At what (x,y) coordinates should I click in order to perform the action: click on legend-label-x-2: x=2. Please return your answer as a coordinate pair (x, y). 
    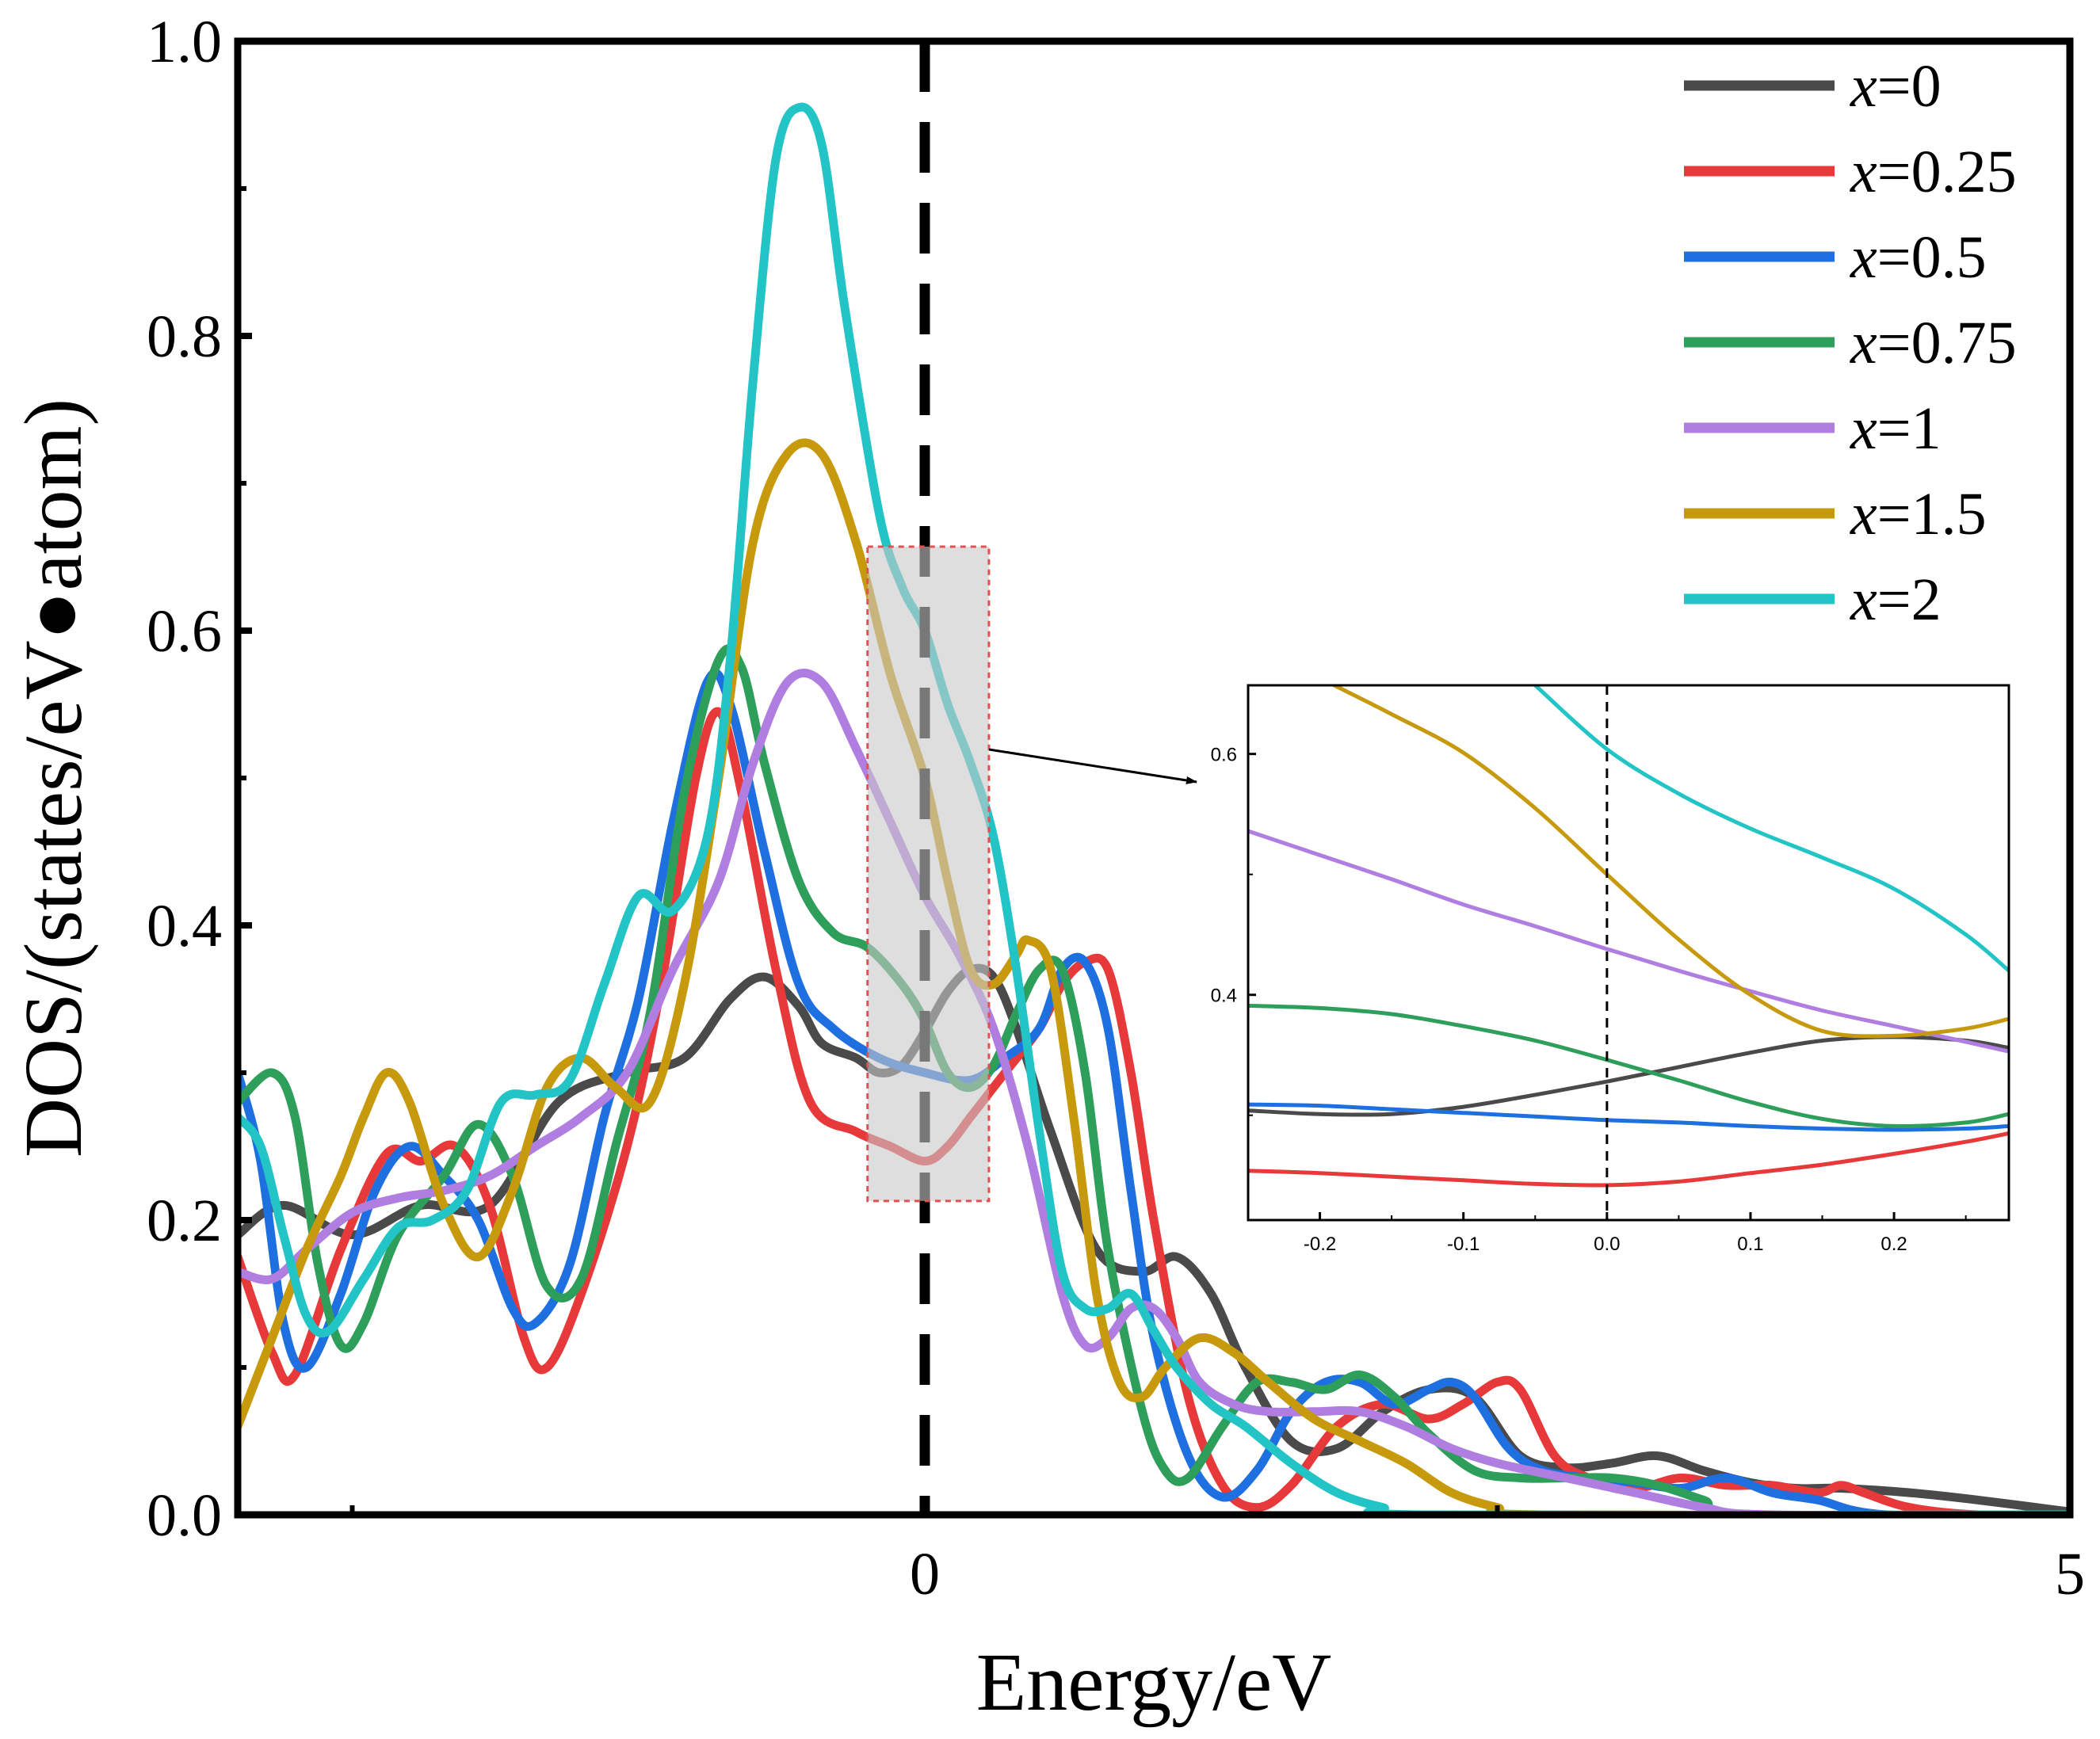
    Looking at the image, I should click on (1896, 599).